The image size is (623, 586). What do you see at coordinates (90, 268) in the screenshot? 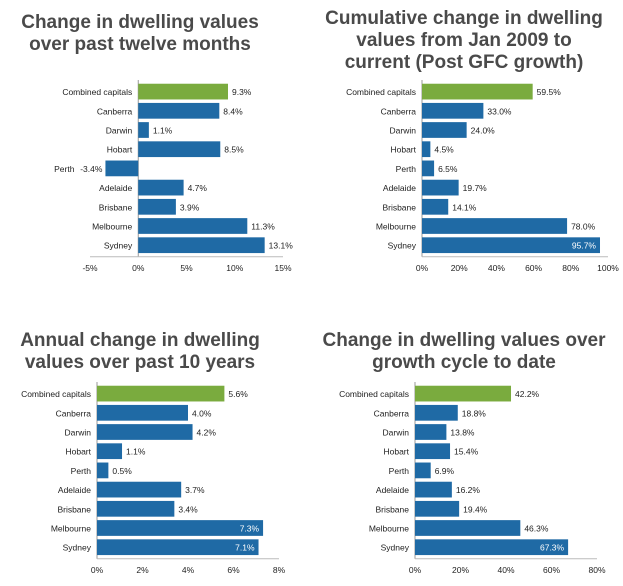
I see `x-tick-label: -5%` at bounding box center [90, 268].